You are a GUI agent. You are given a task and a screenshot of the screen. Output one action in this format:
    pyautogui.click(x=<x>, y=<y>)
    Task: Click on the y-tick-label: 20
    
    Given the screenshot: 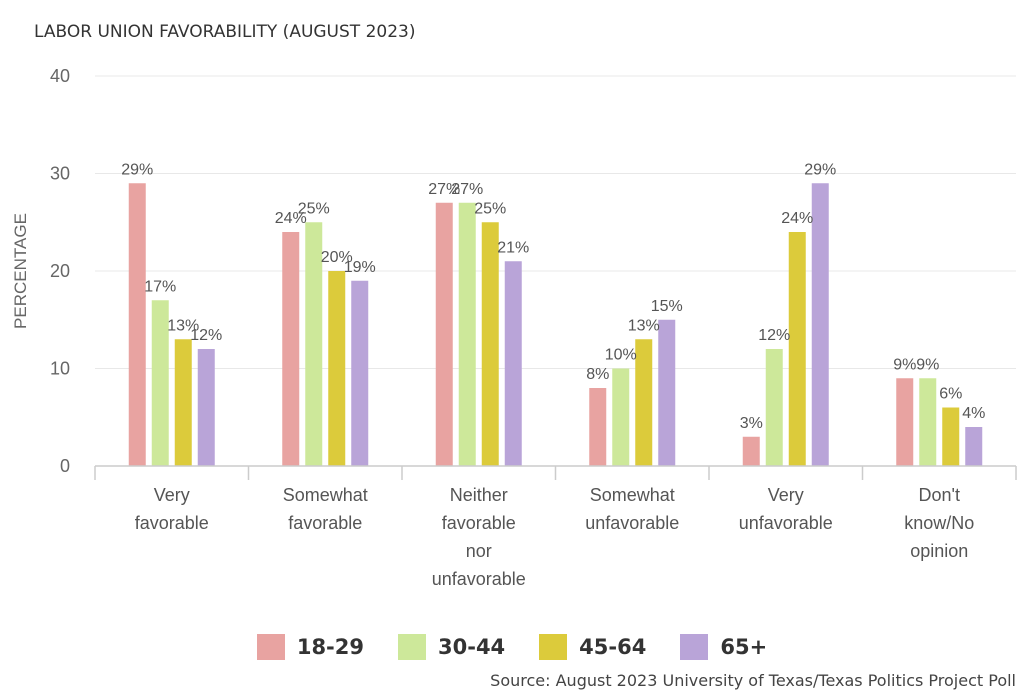 What is the action you would take?
    pyautogui.click(x=60, y=271)
    